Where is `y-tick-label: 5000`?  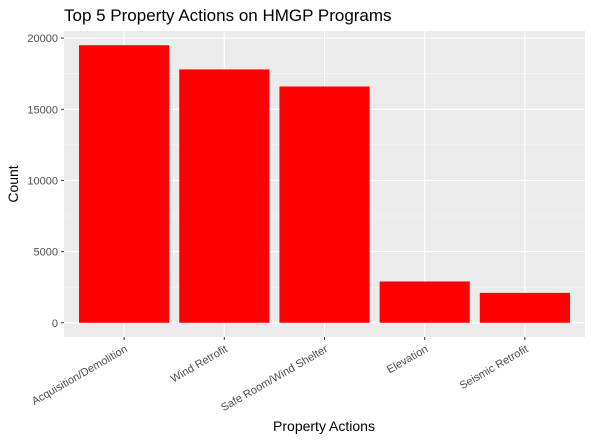 y-tick-label: 5000 is located at coordinates (46, 253).